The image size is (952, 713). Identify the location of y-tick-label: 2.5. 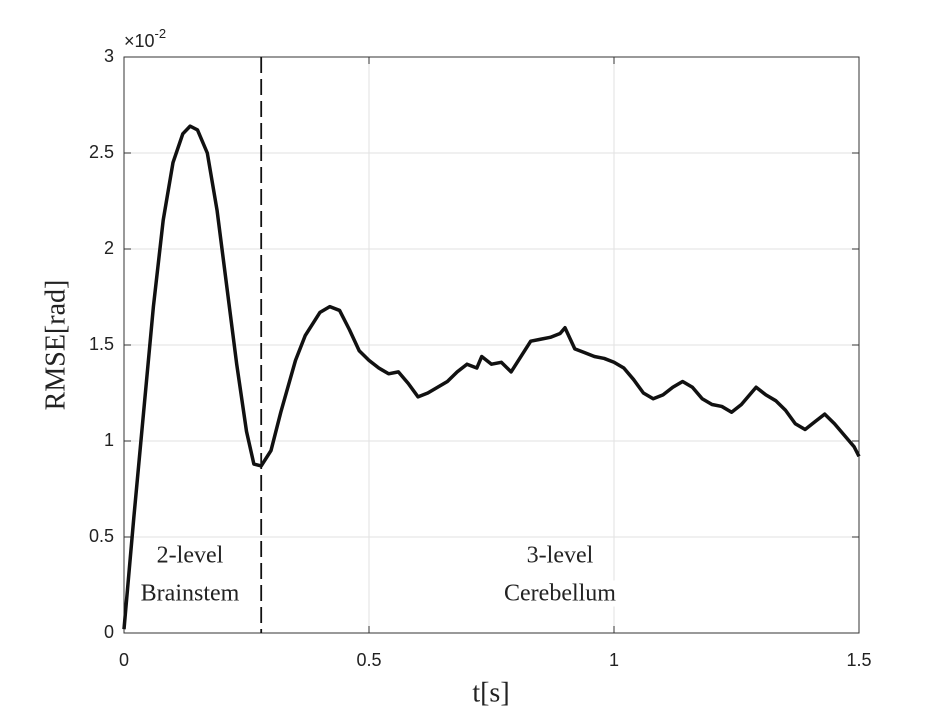
(101, 152).